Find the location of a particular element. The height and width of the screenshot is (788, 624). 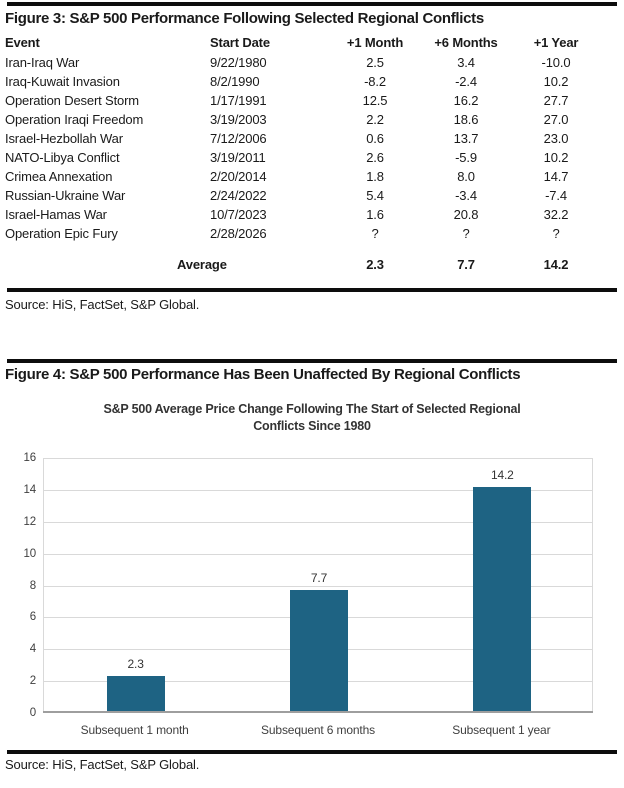

column-header-event: Event is located at coordinates (22, 42).